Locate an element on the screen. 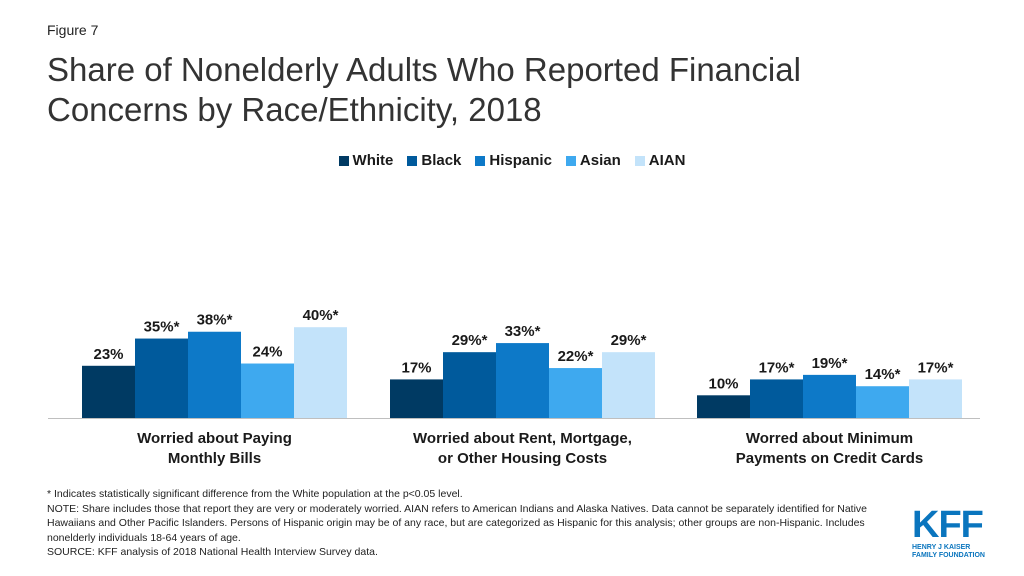 This screenshot has height=576, width=1024. data-label: 40%* is located at coordinates (321, 315).